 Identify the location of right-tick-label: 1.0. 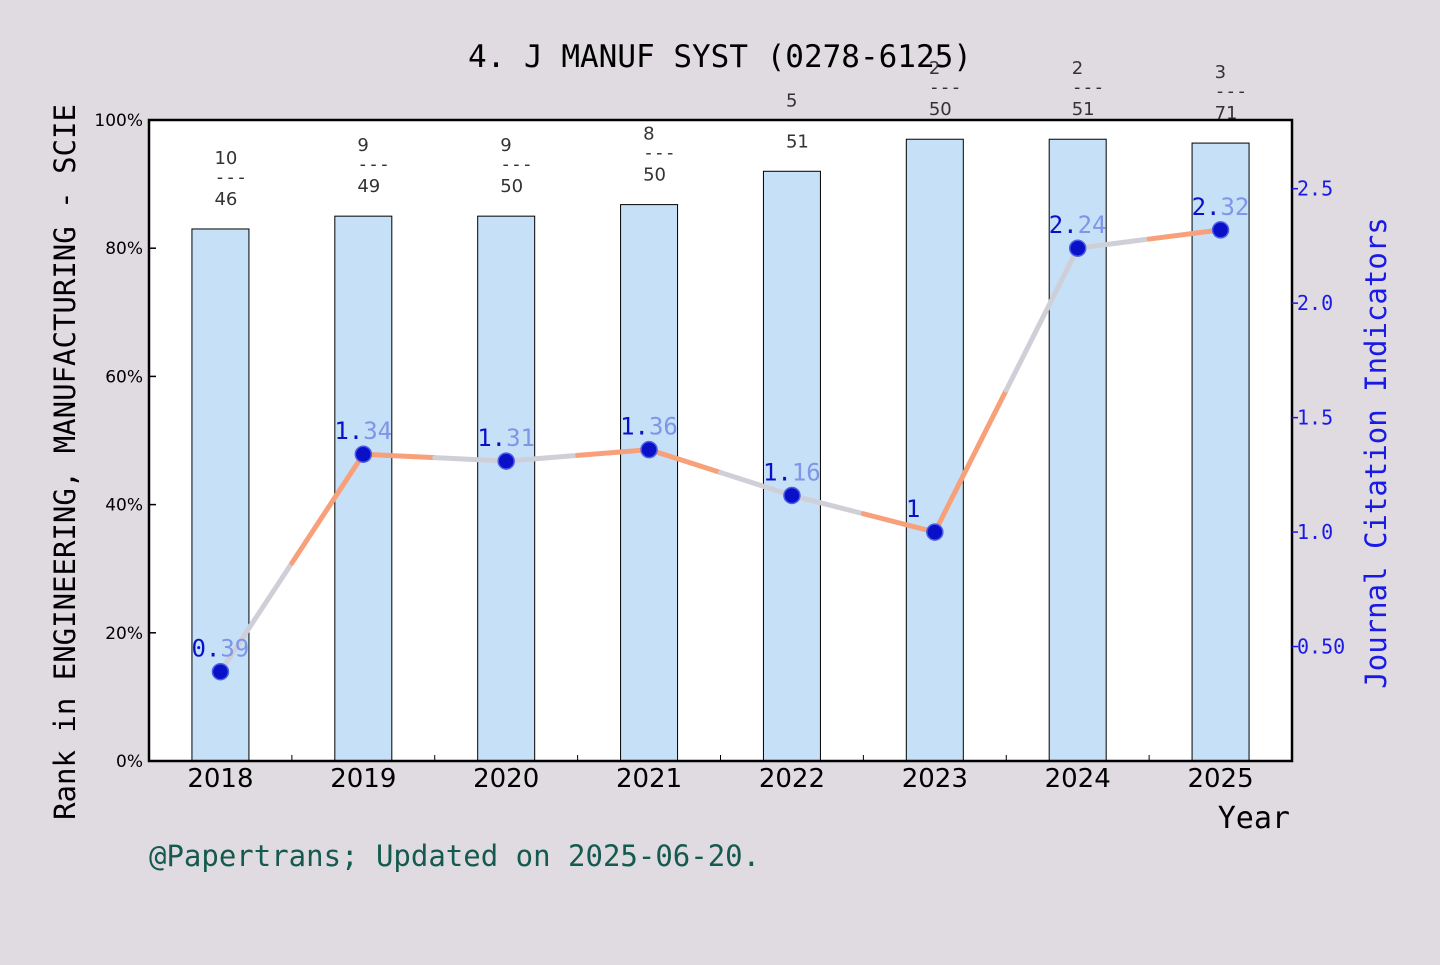
(1315, 532).